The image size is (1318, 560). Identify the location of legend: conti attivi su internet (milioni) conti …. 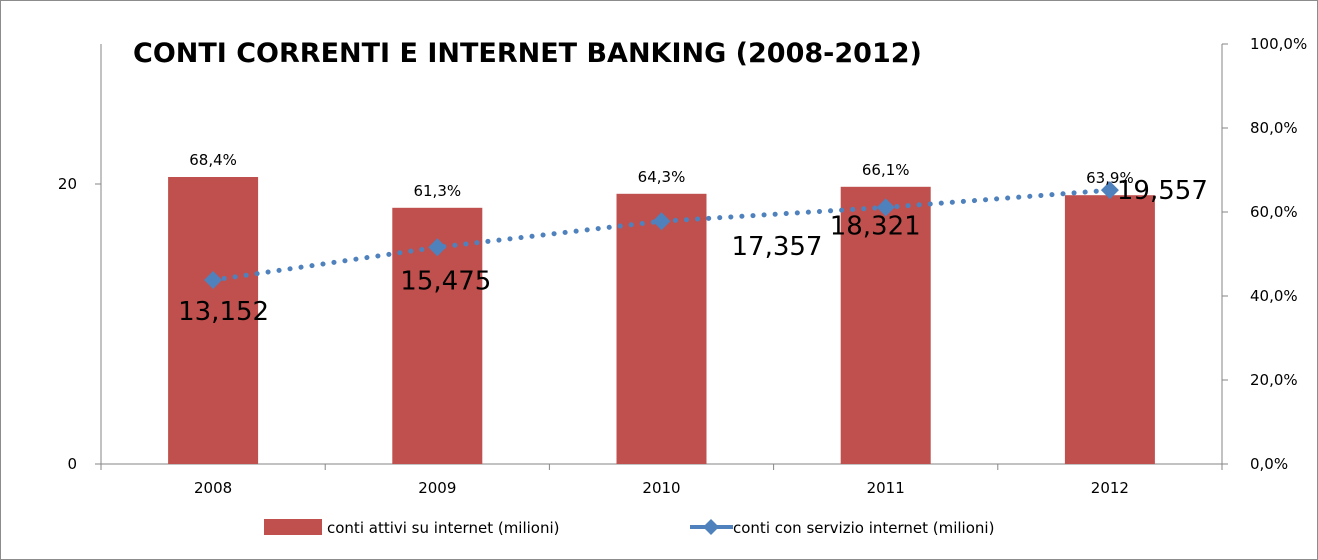
(629, 528).